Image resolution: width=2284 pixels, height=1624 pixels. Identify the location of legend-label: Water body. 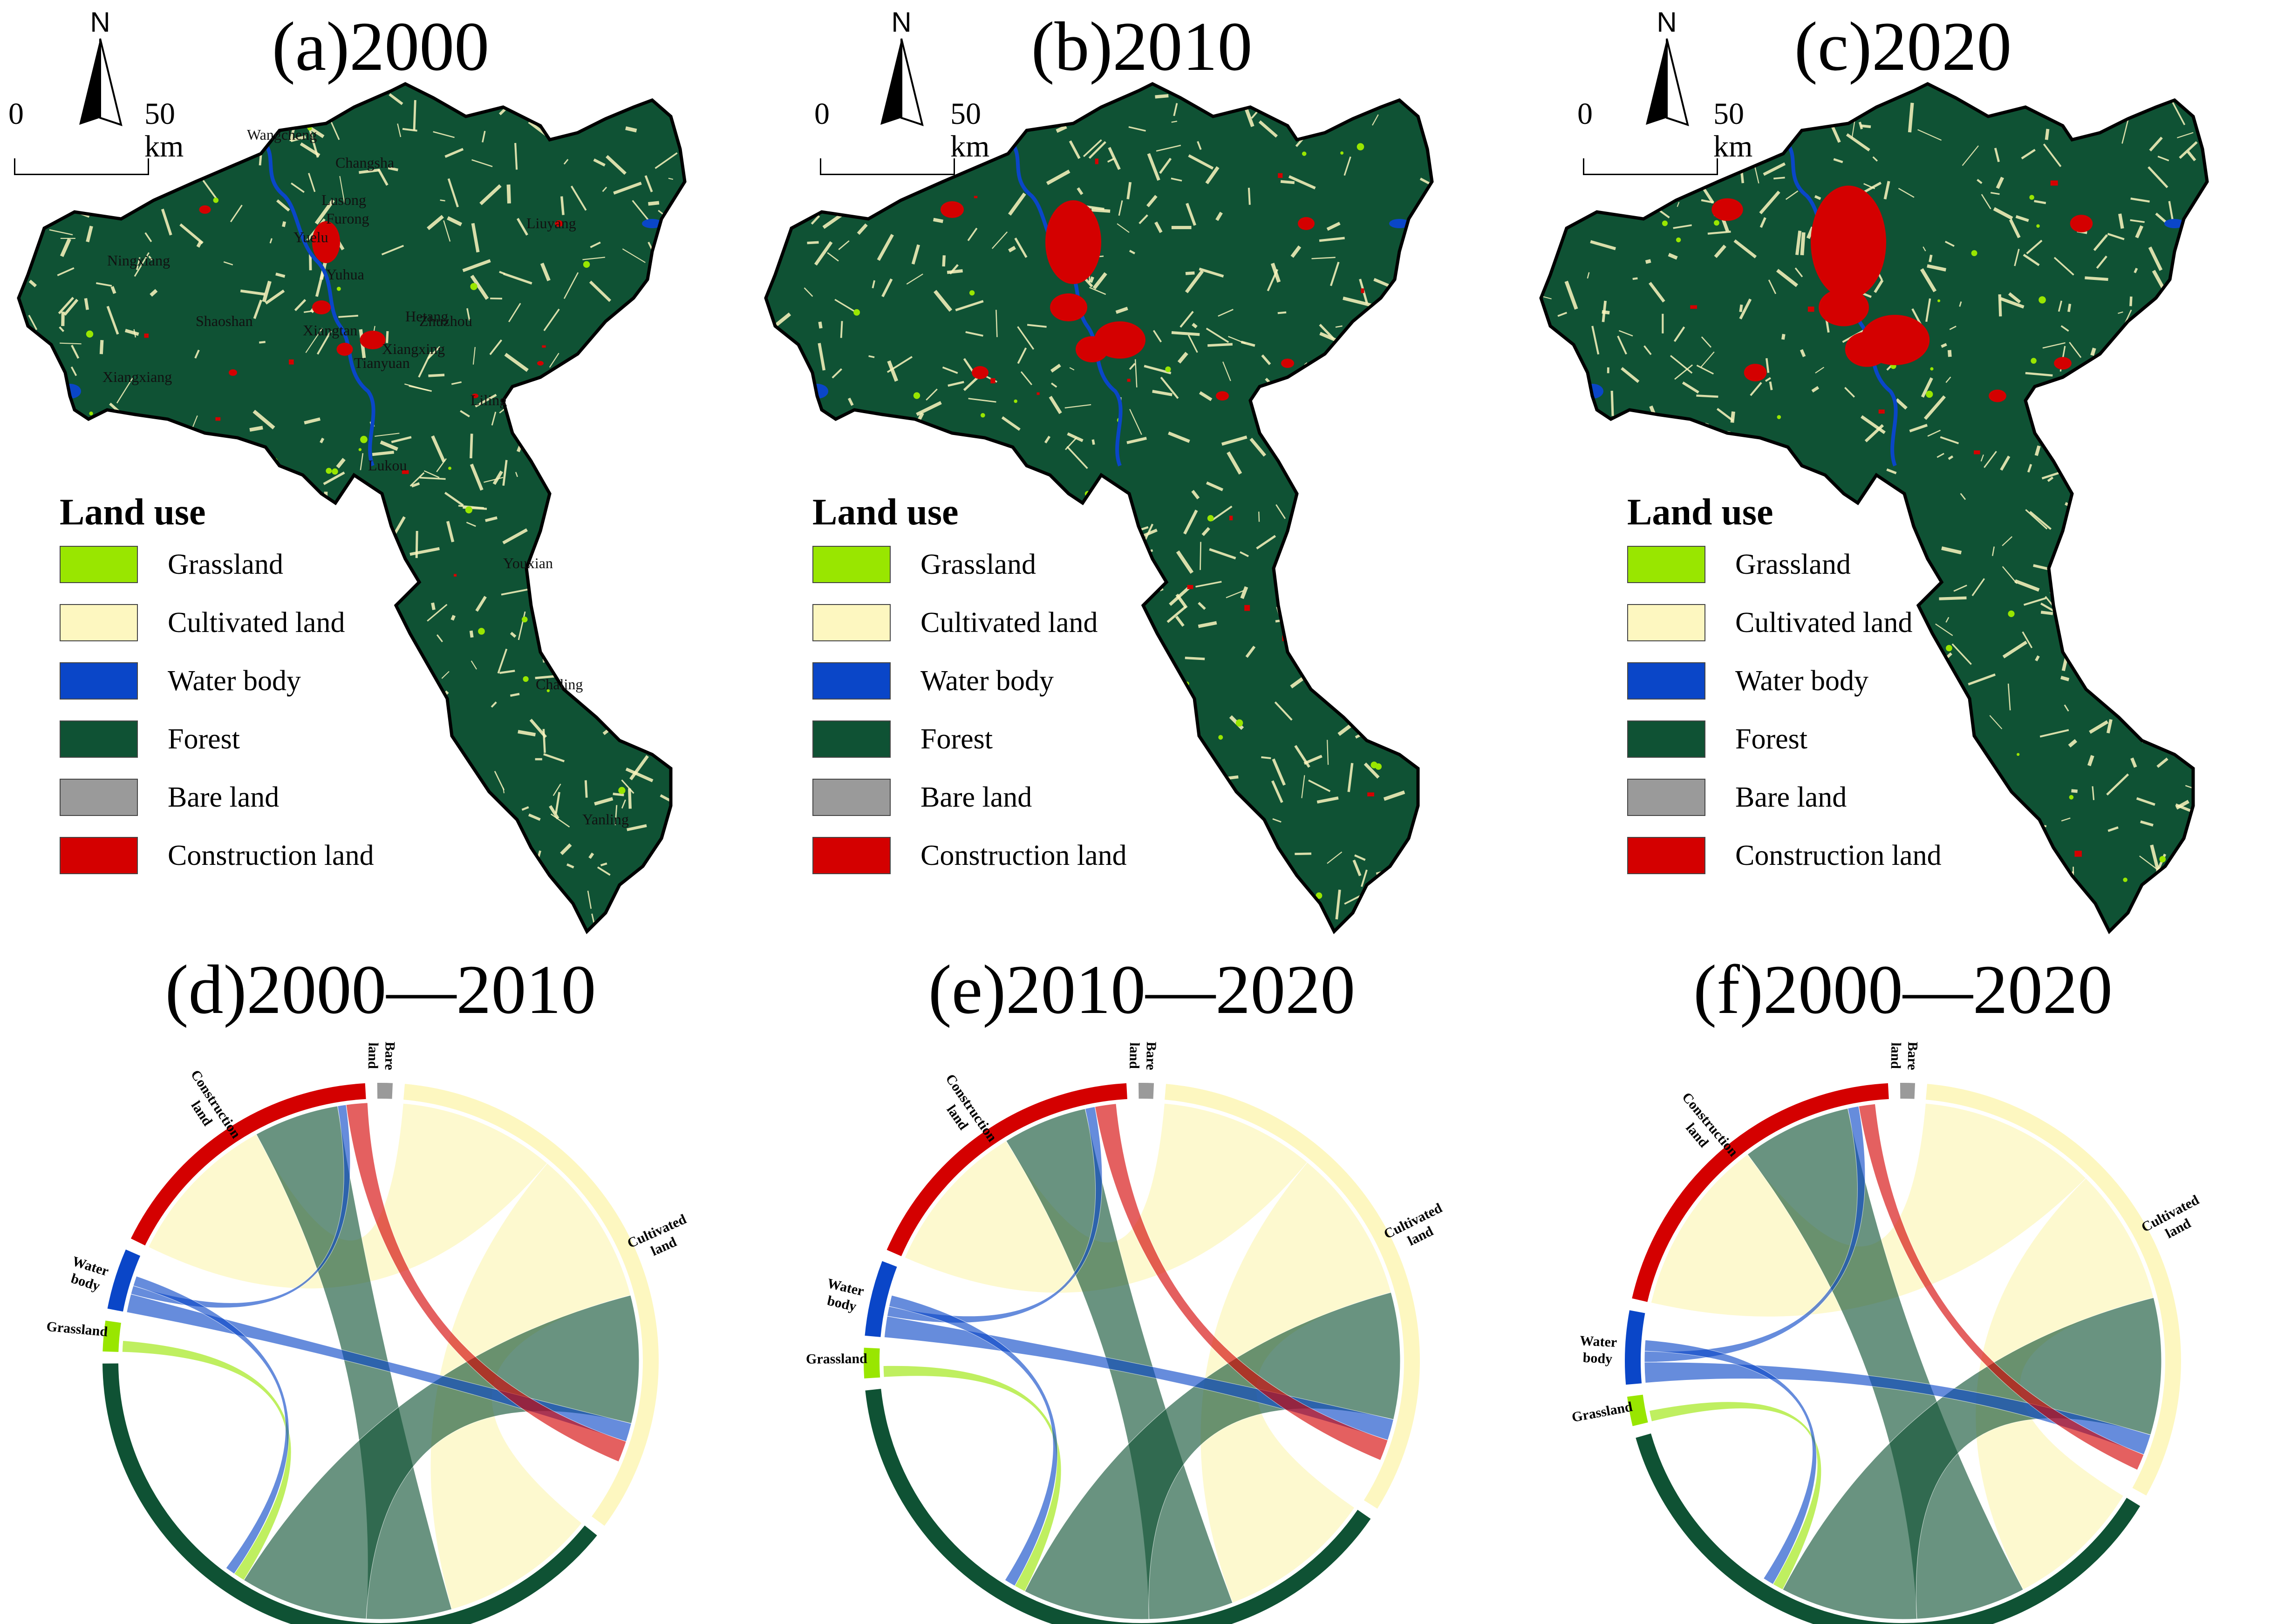
(234, 681).